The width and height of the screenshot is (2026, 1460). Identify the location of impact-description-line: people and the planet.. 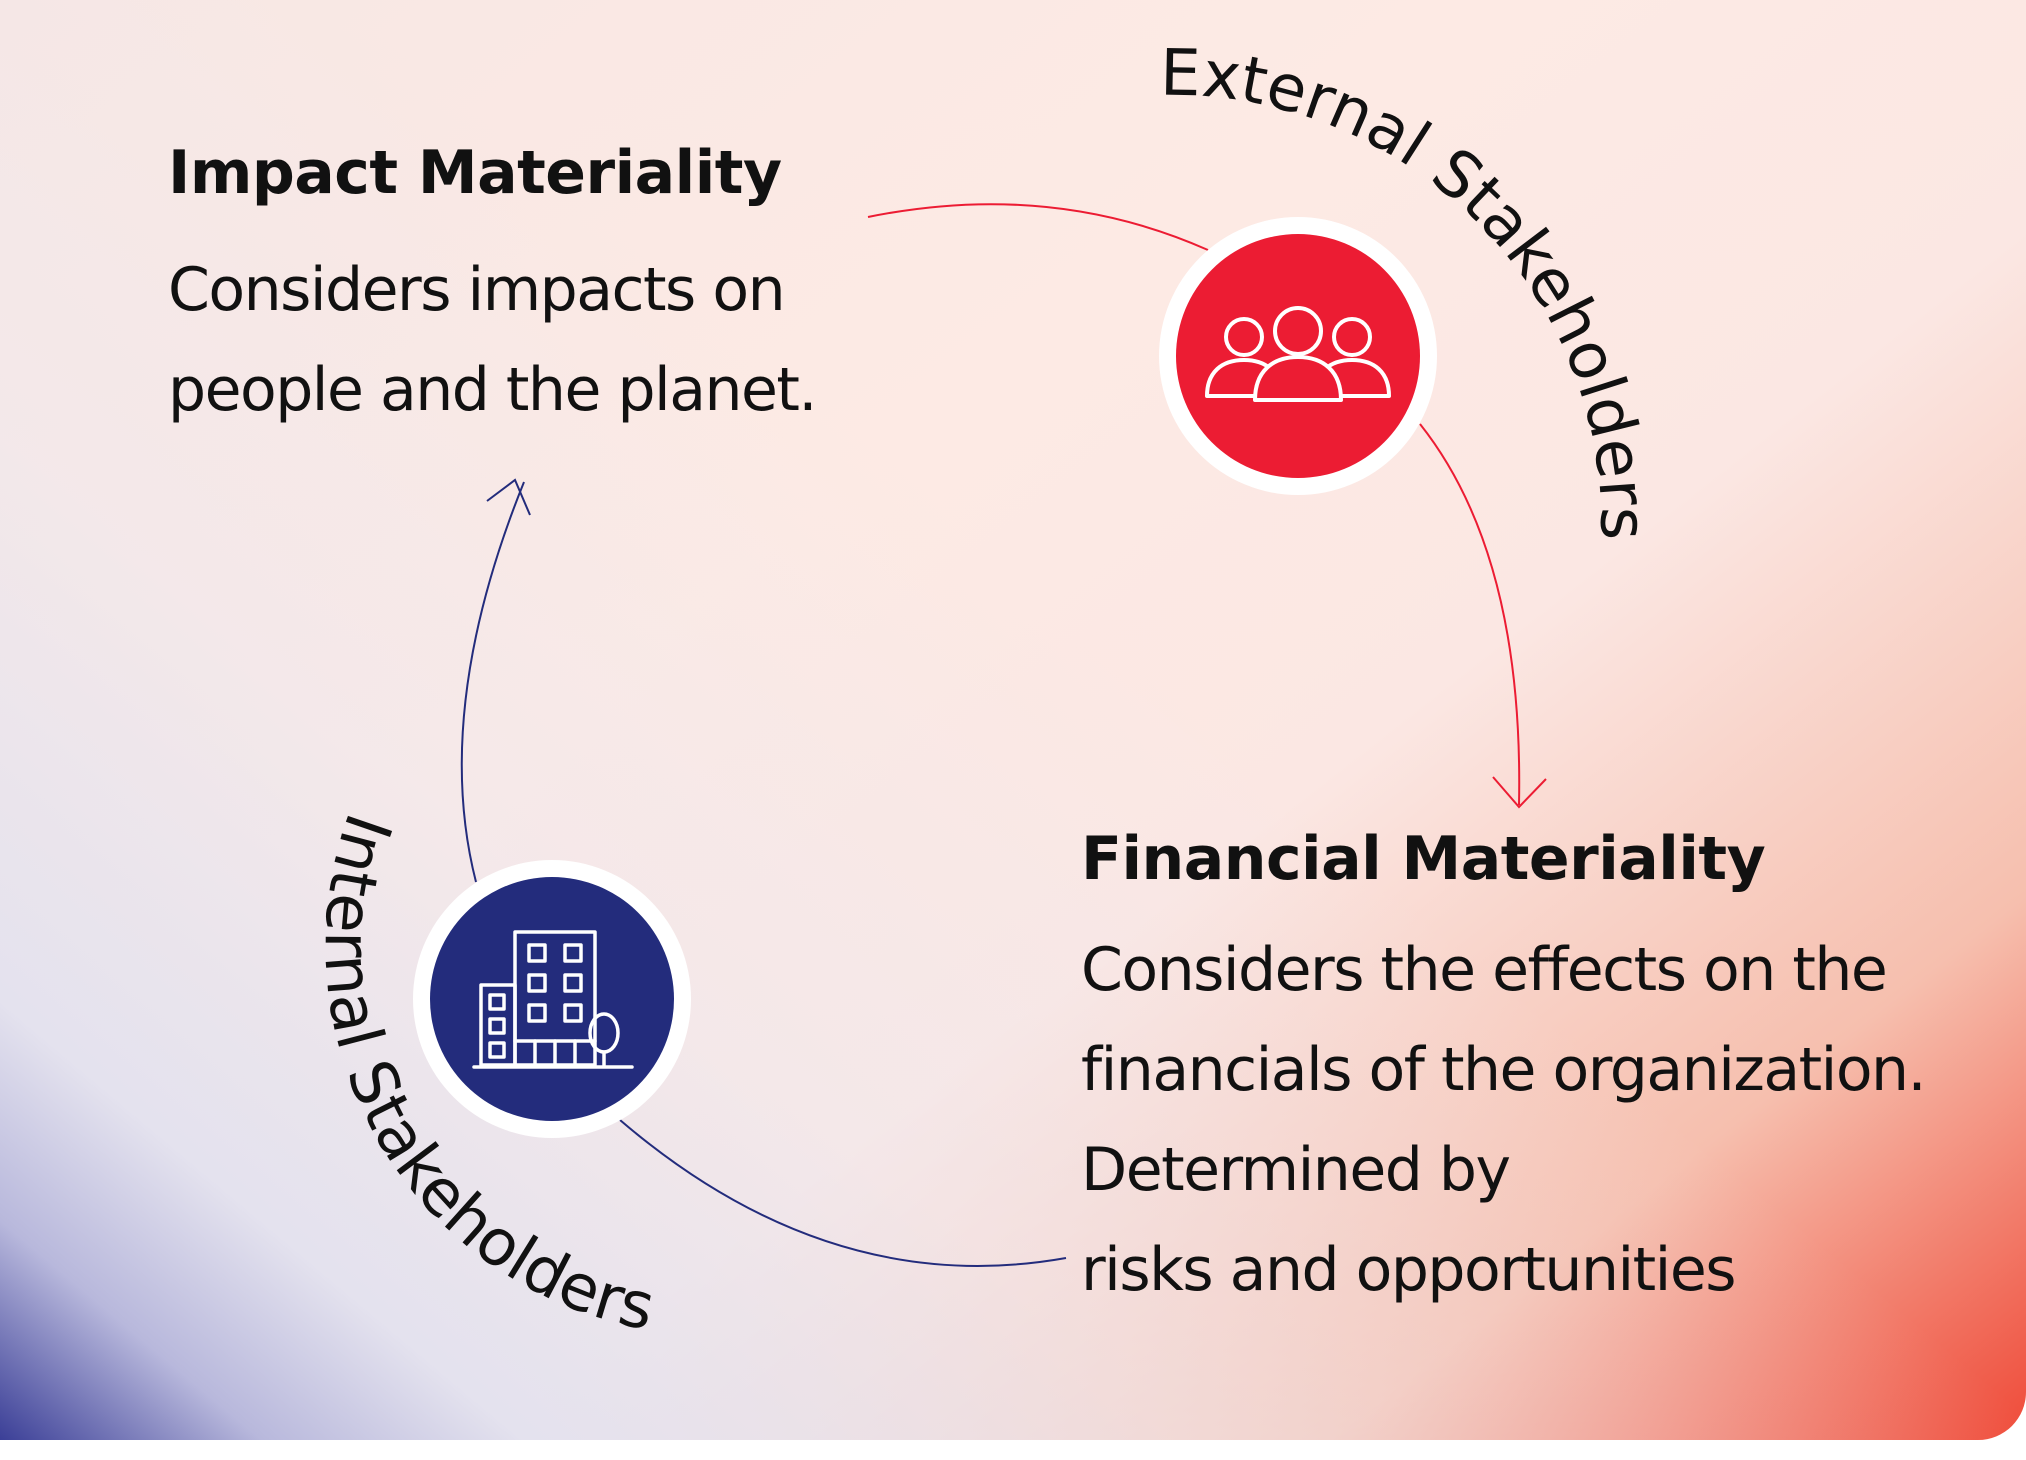
(493, 390).